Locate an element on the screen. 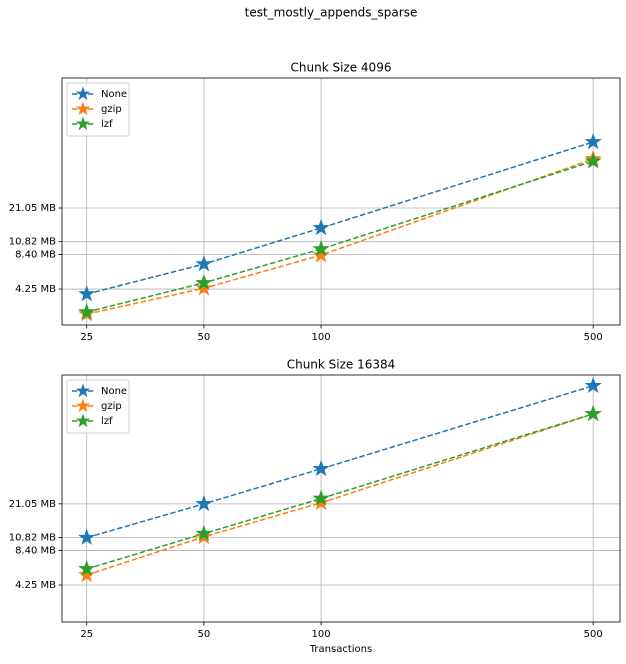  subplot-title: Chunk Size 16384 is located at coordinates (341, 365).